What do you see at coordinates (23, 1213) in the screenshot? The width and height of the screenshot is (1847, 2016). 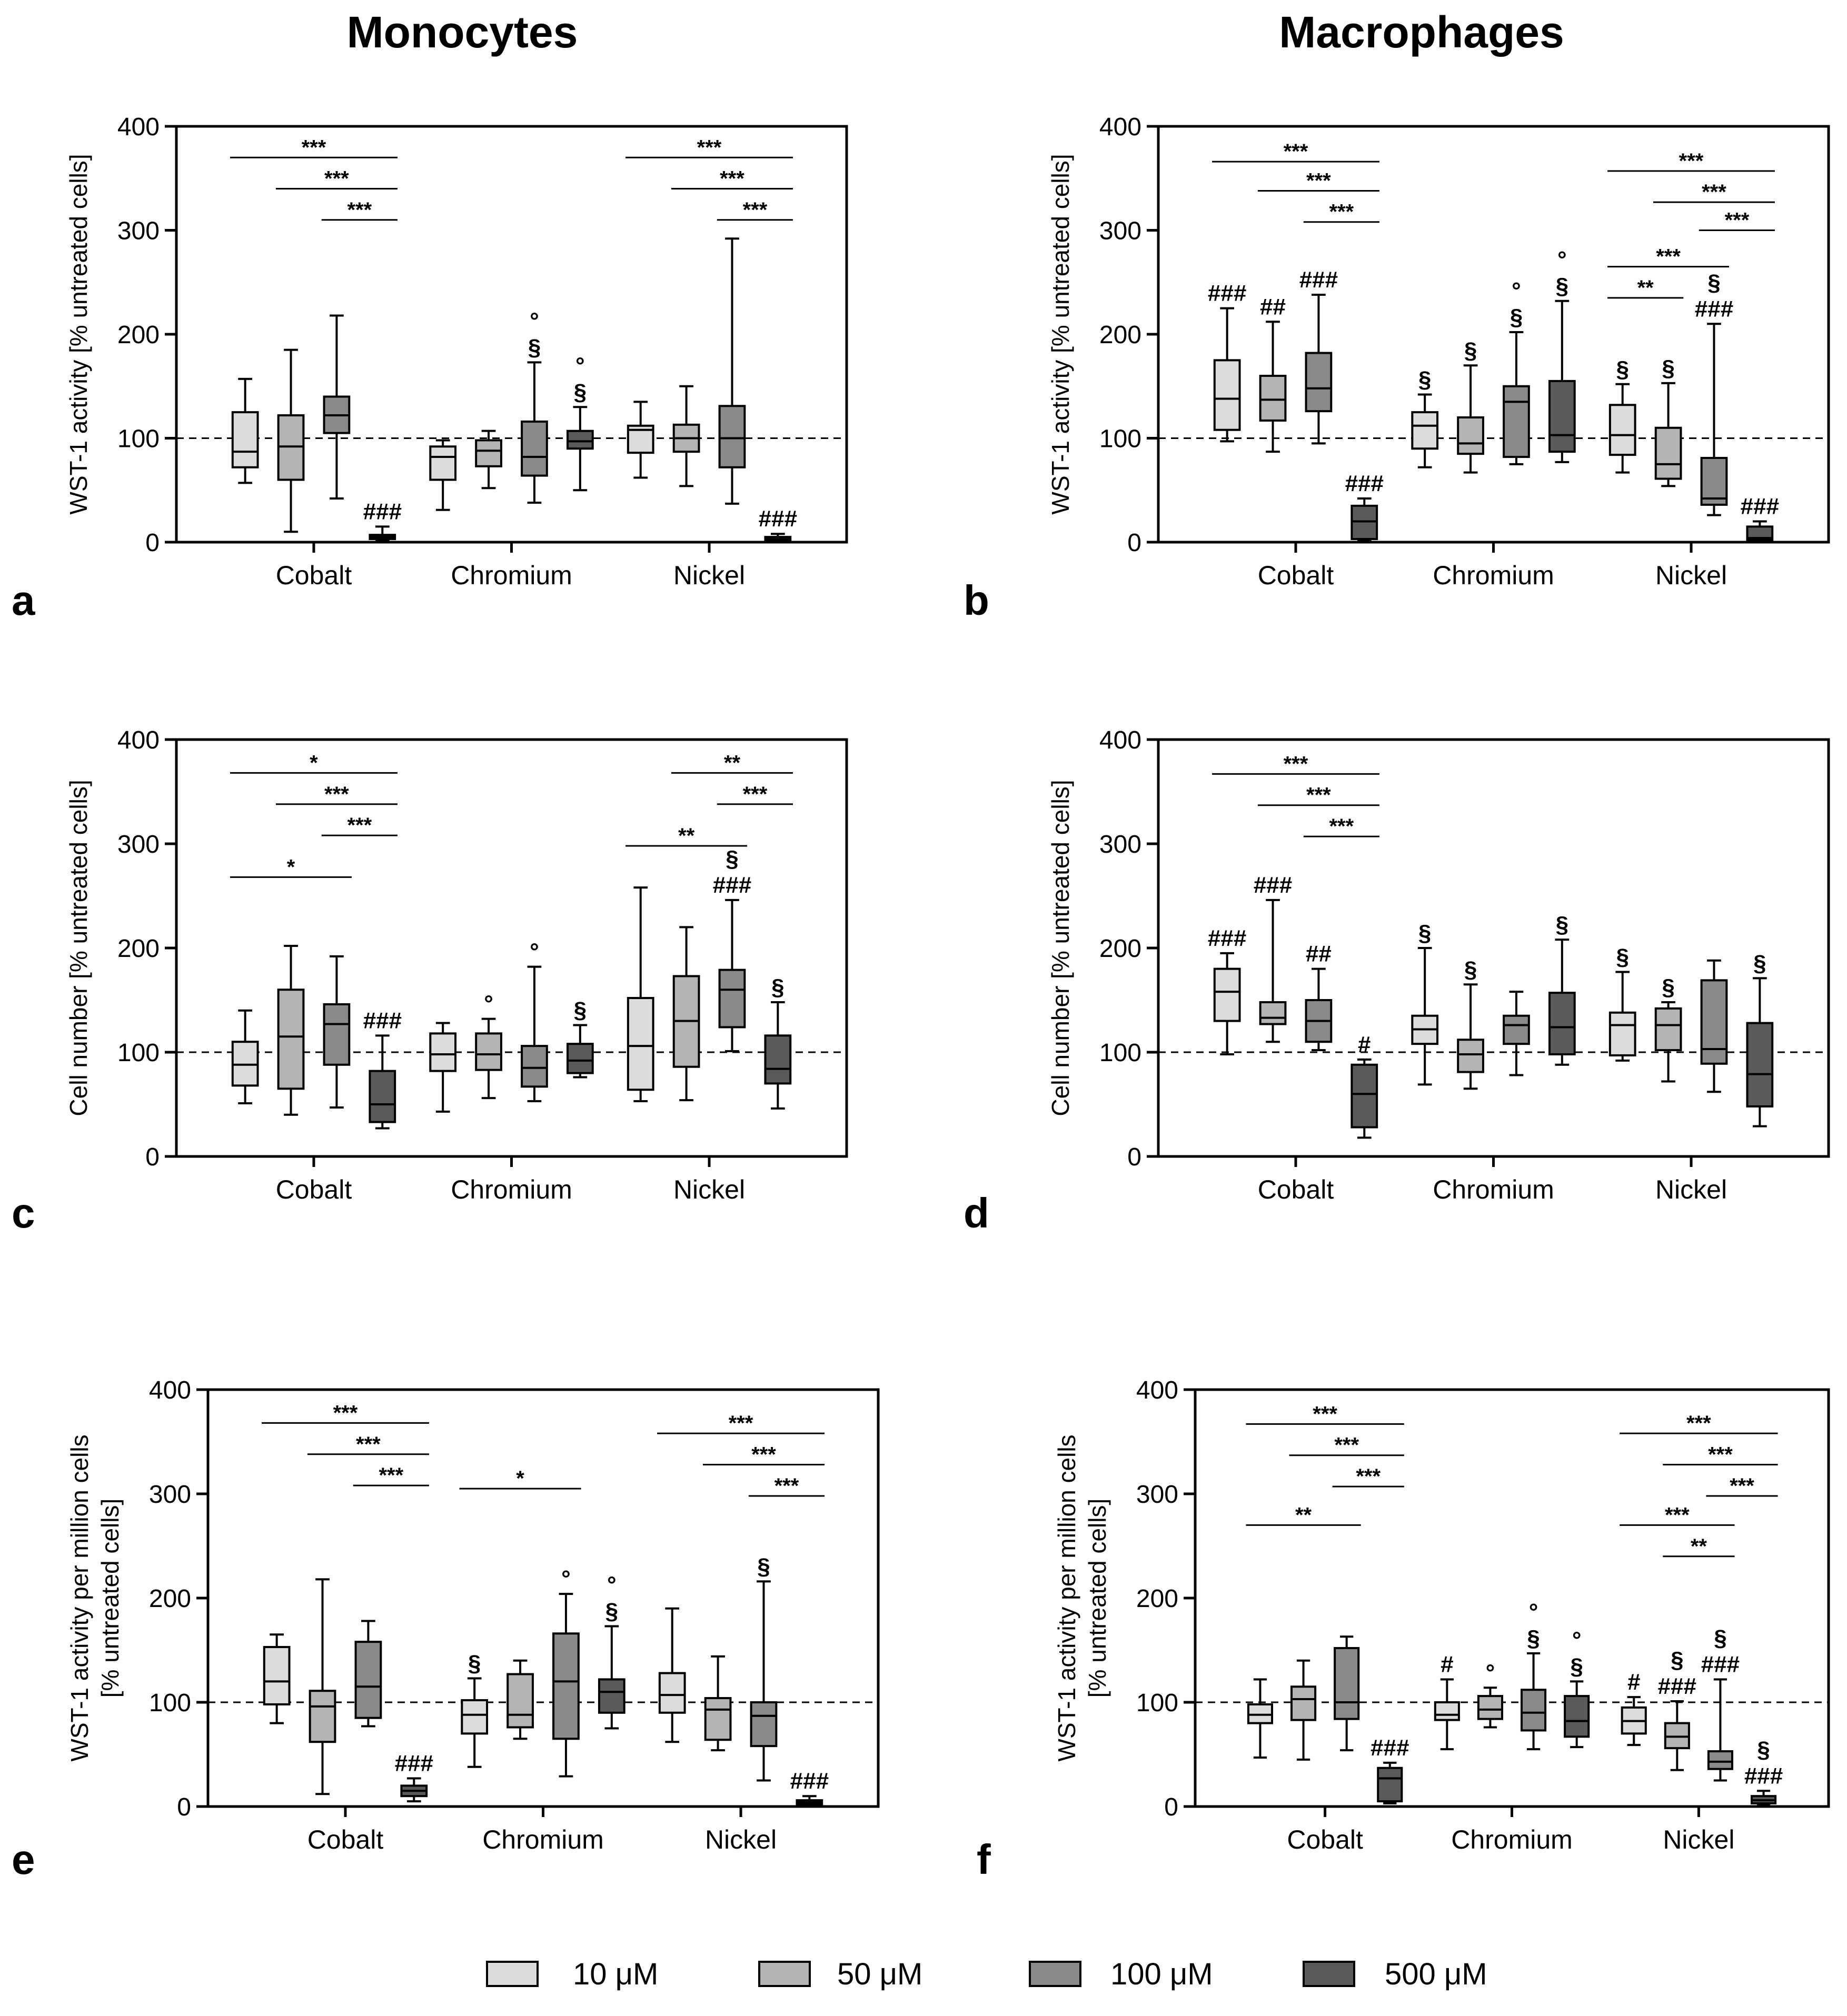 I see `panel-letter-c: c` at bounding box center [23, 1213].